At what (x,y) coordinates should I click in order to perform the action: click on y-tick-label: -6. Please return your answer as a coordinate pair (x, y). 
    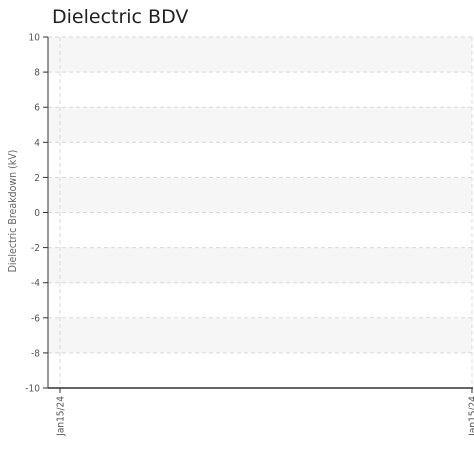
    Looking at the image, I should click on (35, 318).